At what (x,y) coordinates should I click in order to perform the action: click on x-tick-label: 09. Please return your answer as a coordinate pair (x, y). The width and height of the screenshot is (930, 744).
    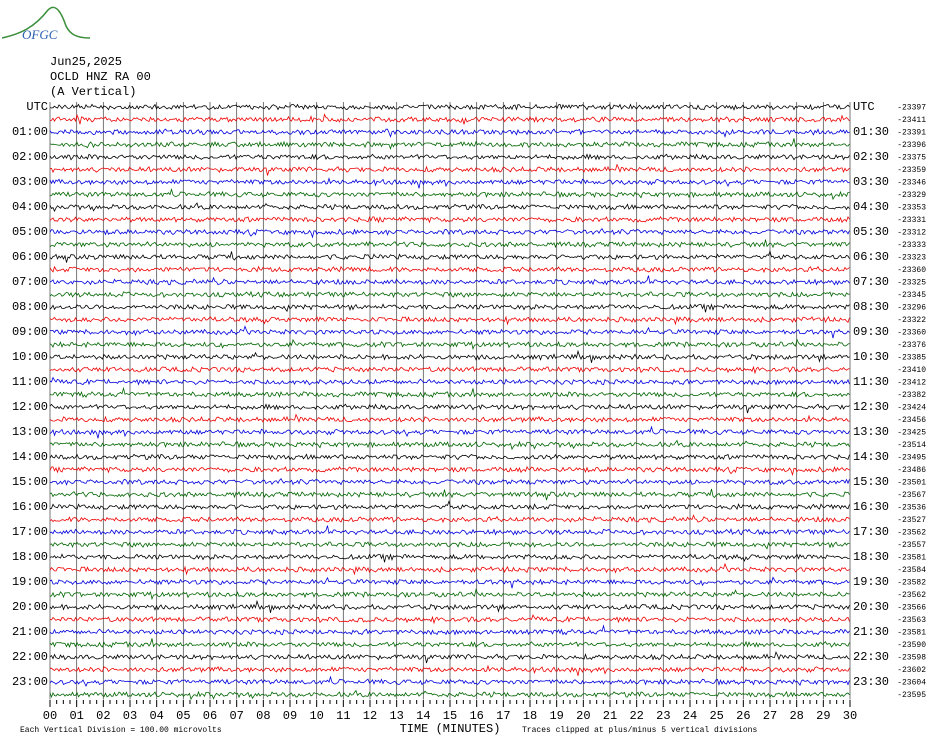
    Looking at the image, I should click on (290, 716).